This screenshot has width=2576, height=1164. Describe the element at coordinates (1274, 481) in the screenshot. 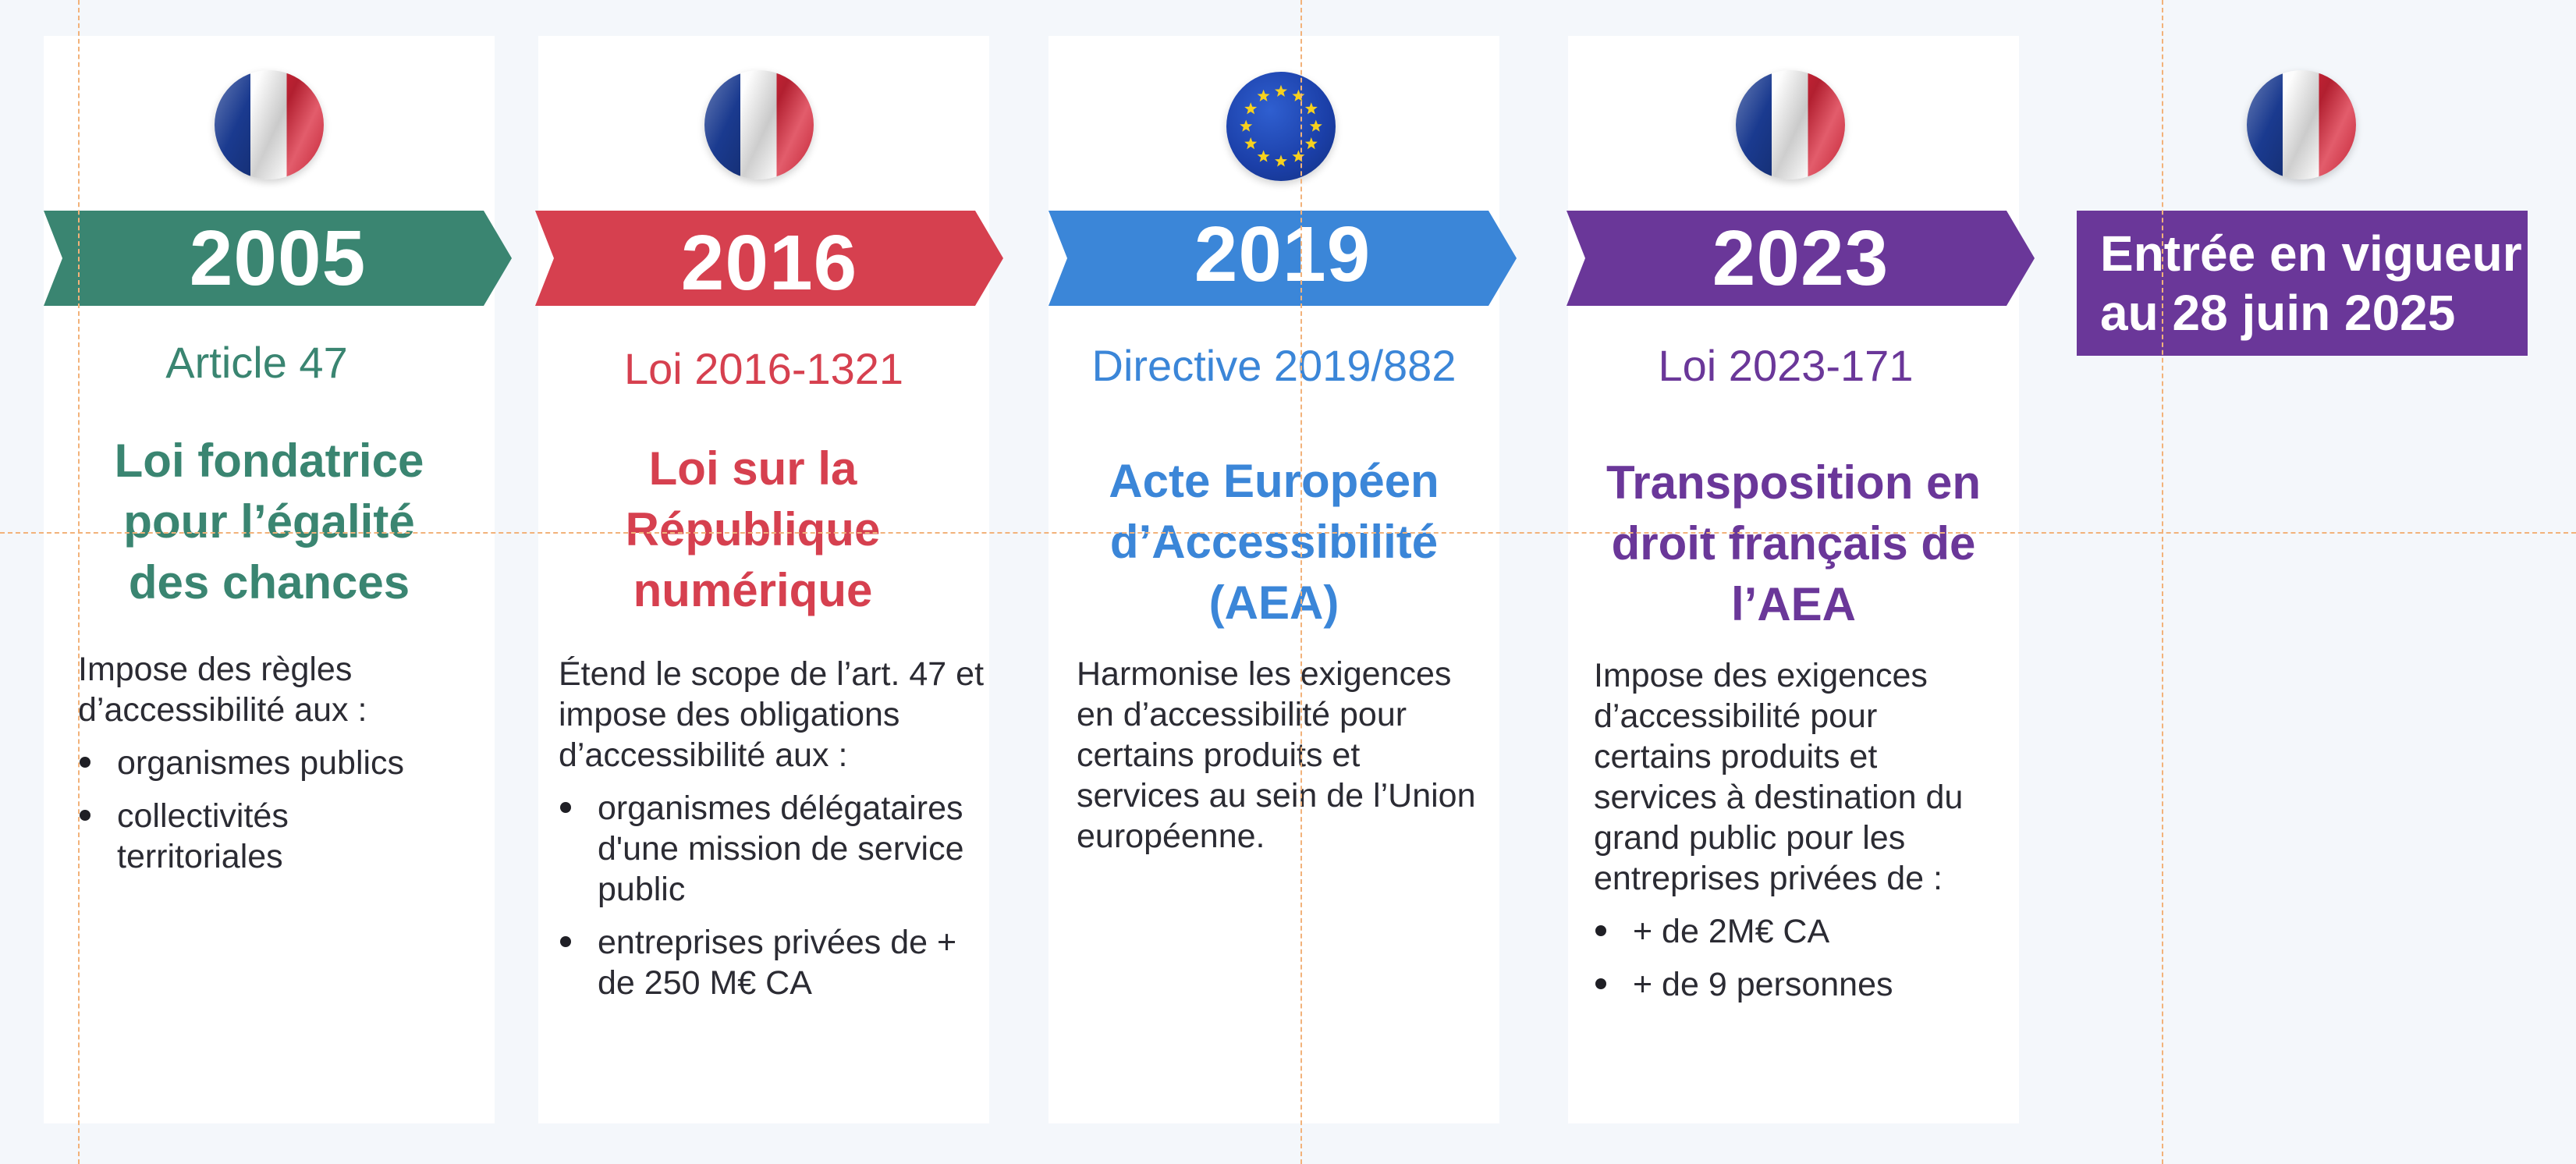

I see `law-title-line: Acte Européen` at that location.